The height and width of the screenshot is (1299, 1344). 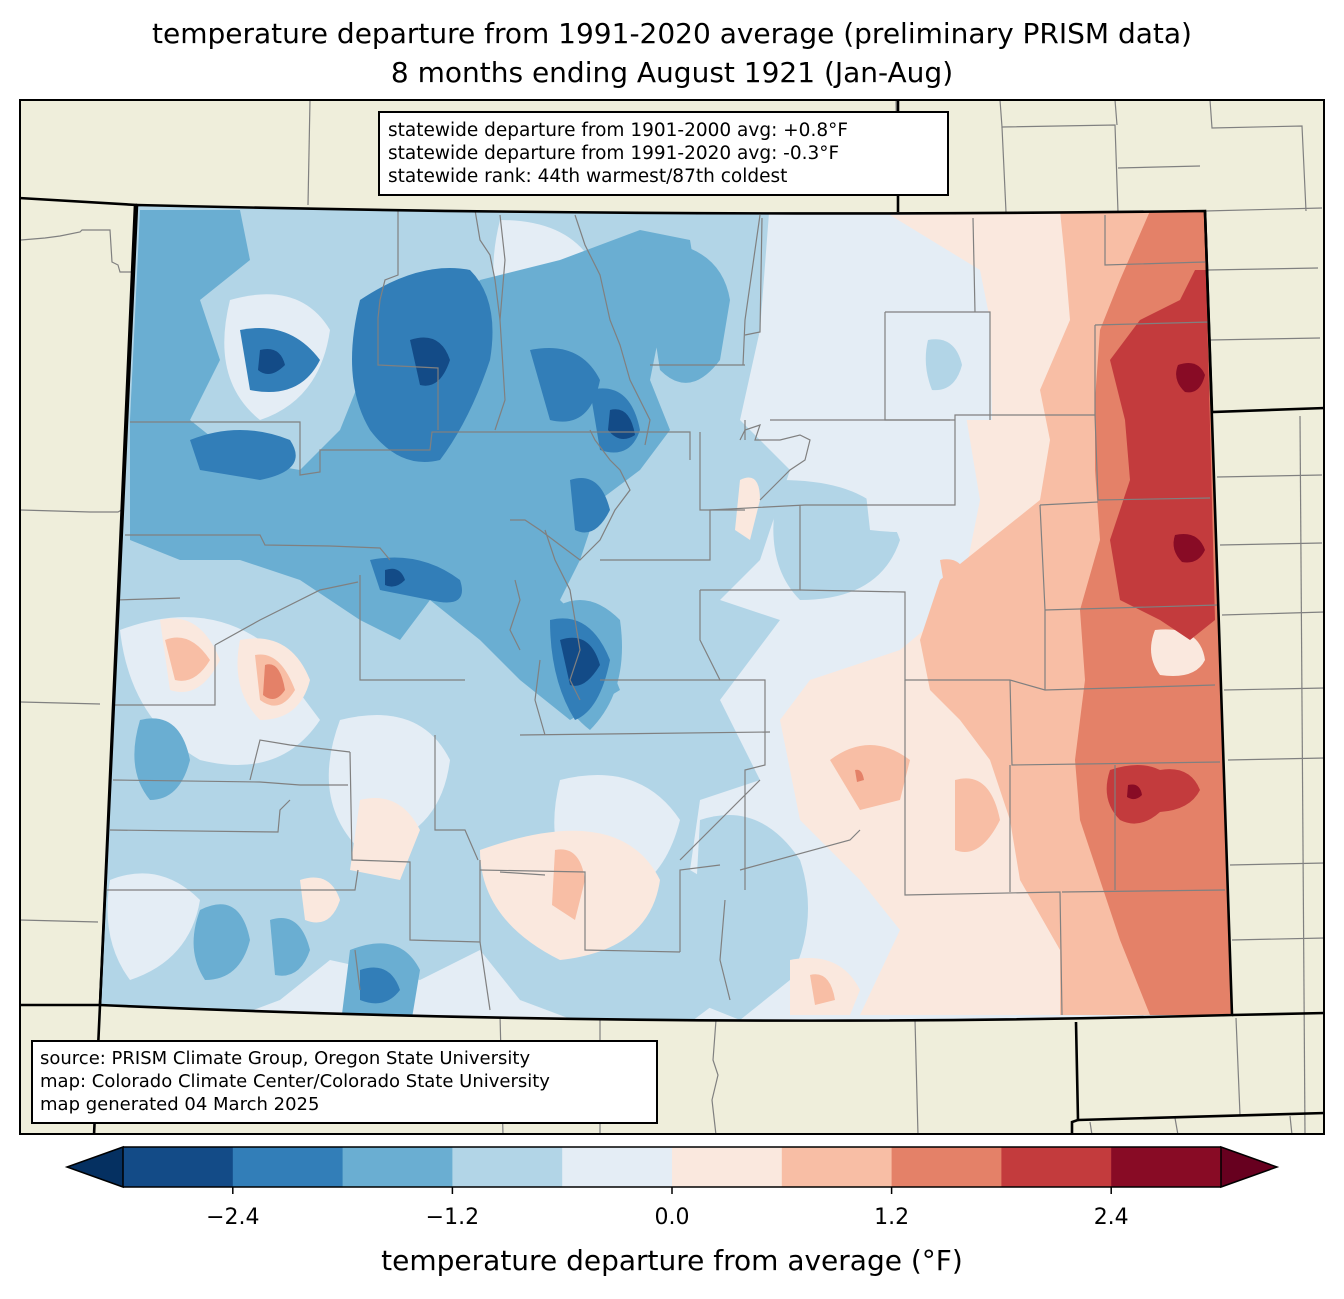 What do you see at coordinates (892, 1217) in the screenshot?
I see `colorbar-tick-label: 1.2` at bounding box center [892, 1217].